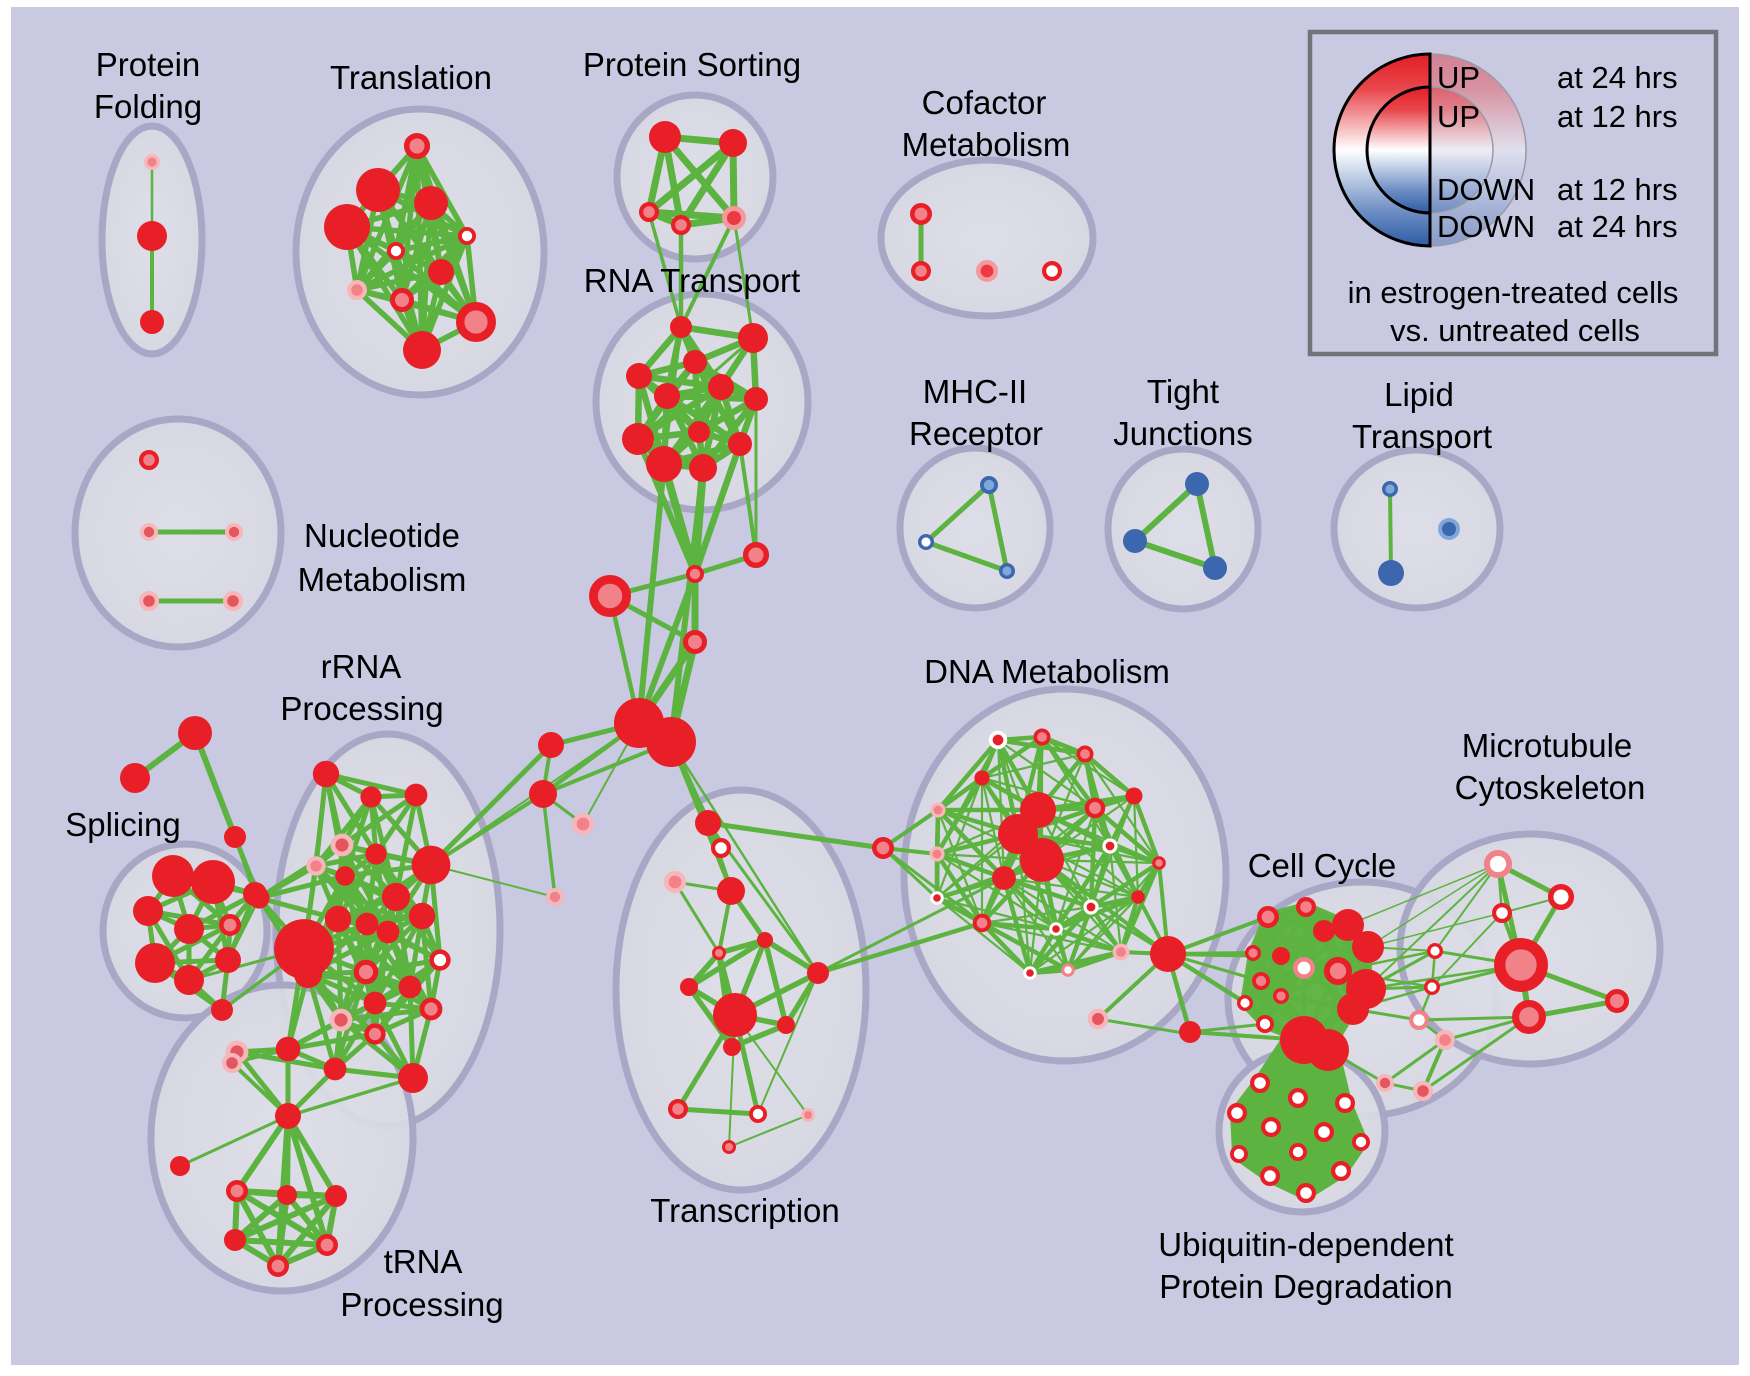 The width and height of the screenshot is (1750, 1376). What do you see at coordinates (976, 433) in the screenshot?
I see `svg-text: Receptor` at bounding box center [976, 433].